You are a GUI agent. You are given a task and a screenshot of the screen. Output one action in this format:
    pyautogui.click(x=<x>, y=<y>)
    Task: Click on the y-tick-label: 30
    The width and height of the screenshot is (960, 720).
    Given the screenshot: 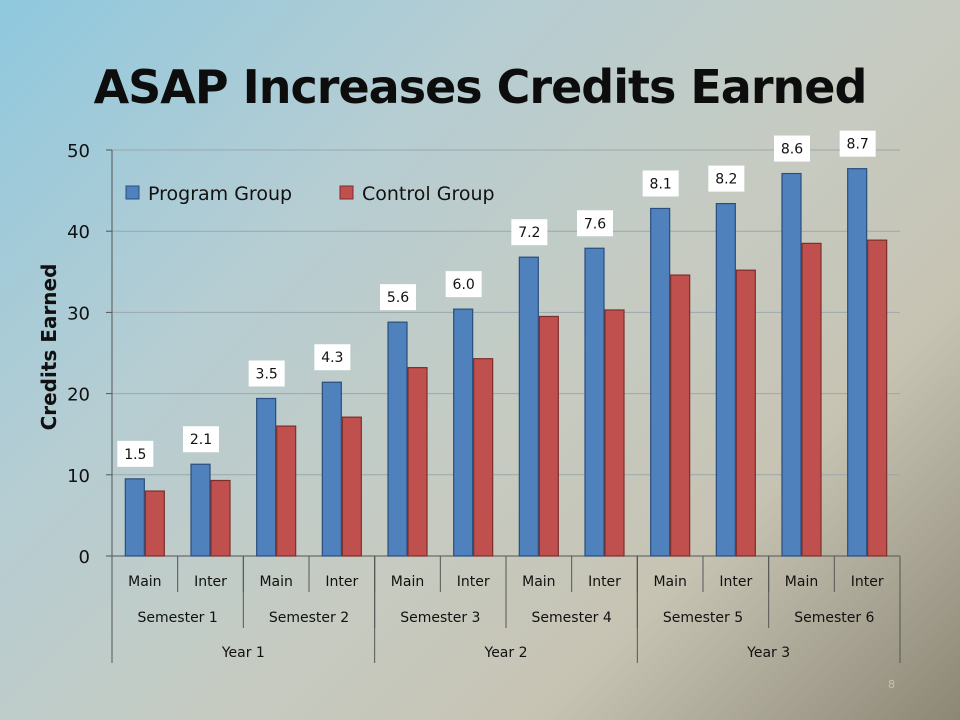 What is the action you would take?
    pyautogui.click(x=78, y=313)
    